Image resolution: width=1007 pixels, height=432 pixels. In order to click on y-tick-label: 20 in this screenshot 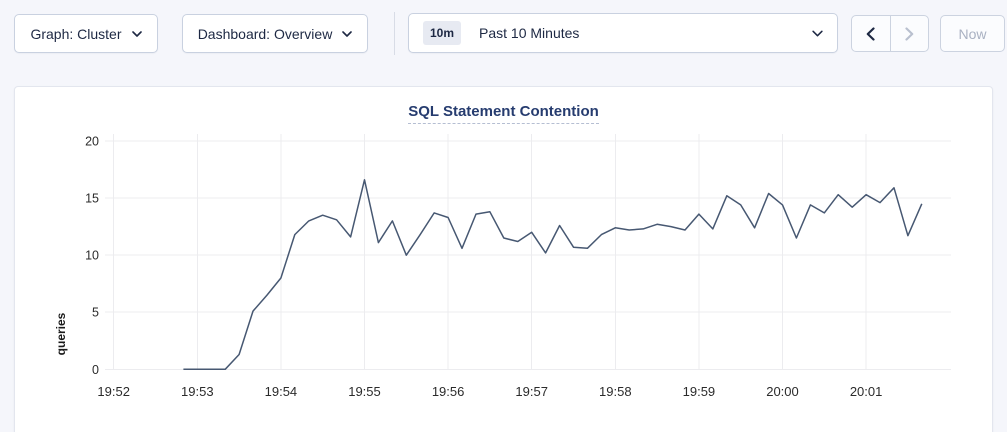, I will do `click(92, 142)`.